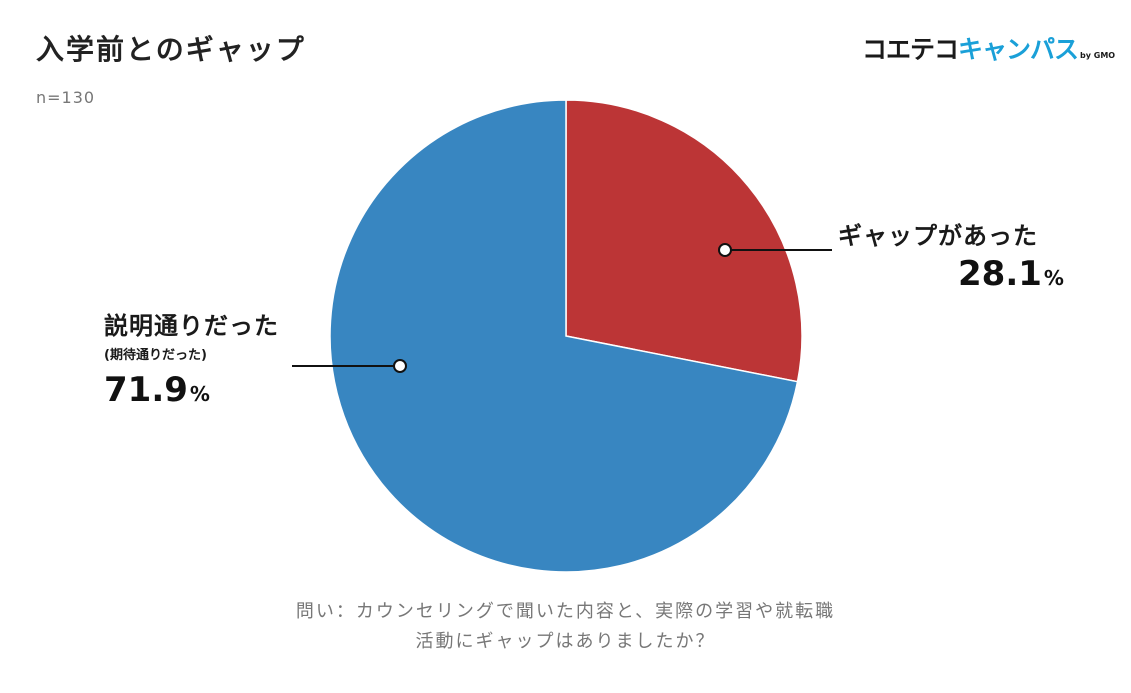 The image size is (1131, 693). I want to click on survey-question-line1: 問い：カウンセリングで聞いた内容と、実際の学習や就転職, so click(565, 611).